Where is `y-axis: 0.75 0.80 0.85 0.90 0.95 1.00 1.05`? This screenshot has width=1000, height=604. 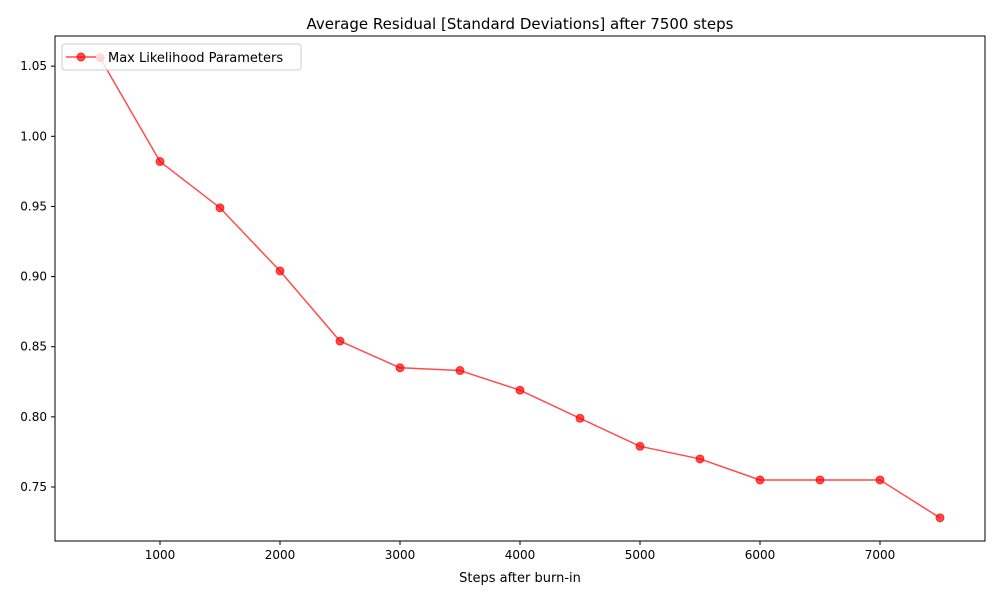
y-axis: 0.75 0.80 0.85 0.90 0.95 1.00 1.05 is located at coordinates (37, 276).